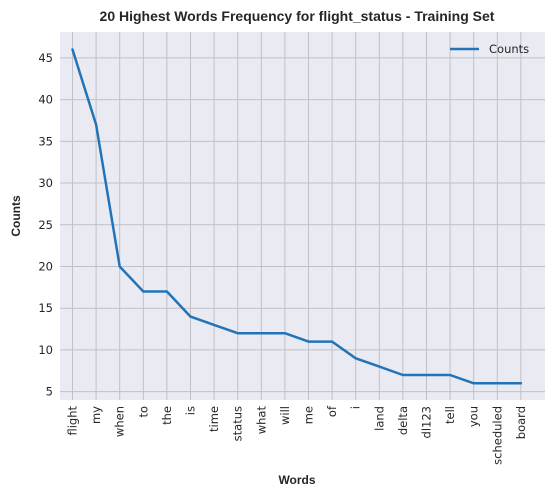  I want to click on x-tick-label: status, so click(238, 423).